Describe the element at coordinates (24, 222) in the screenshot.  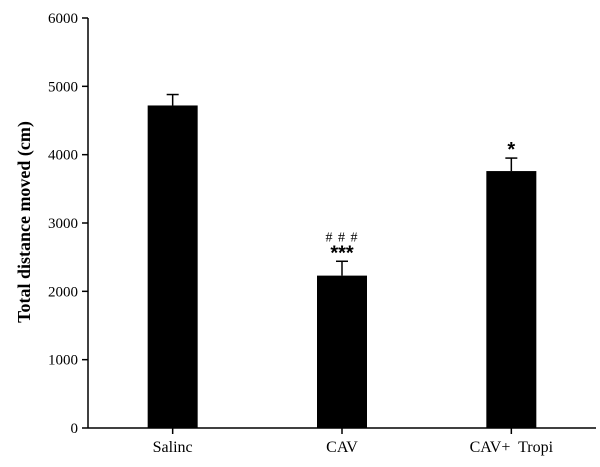
I see `y-axis-title: Total distance moved (cm)` at that location.